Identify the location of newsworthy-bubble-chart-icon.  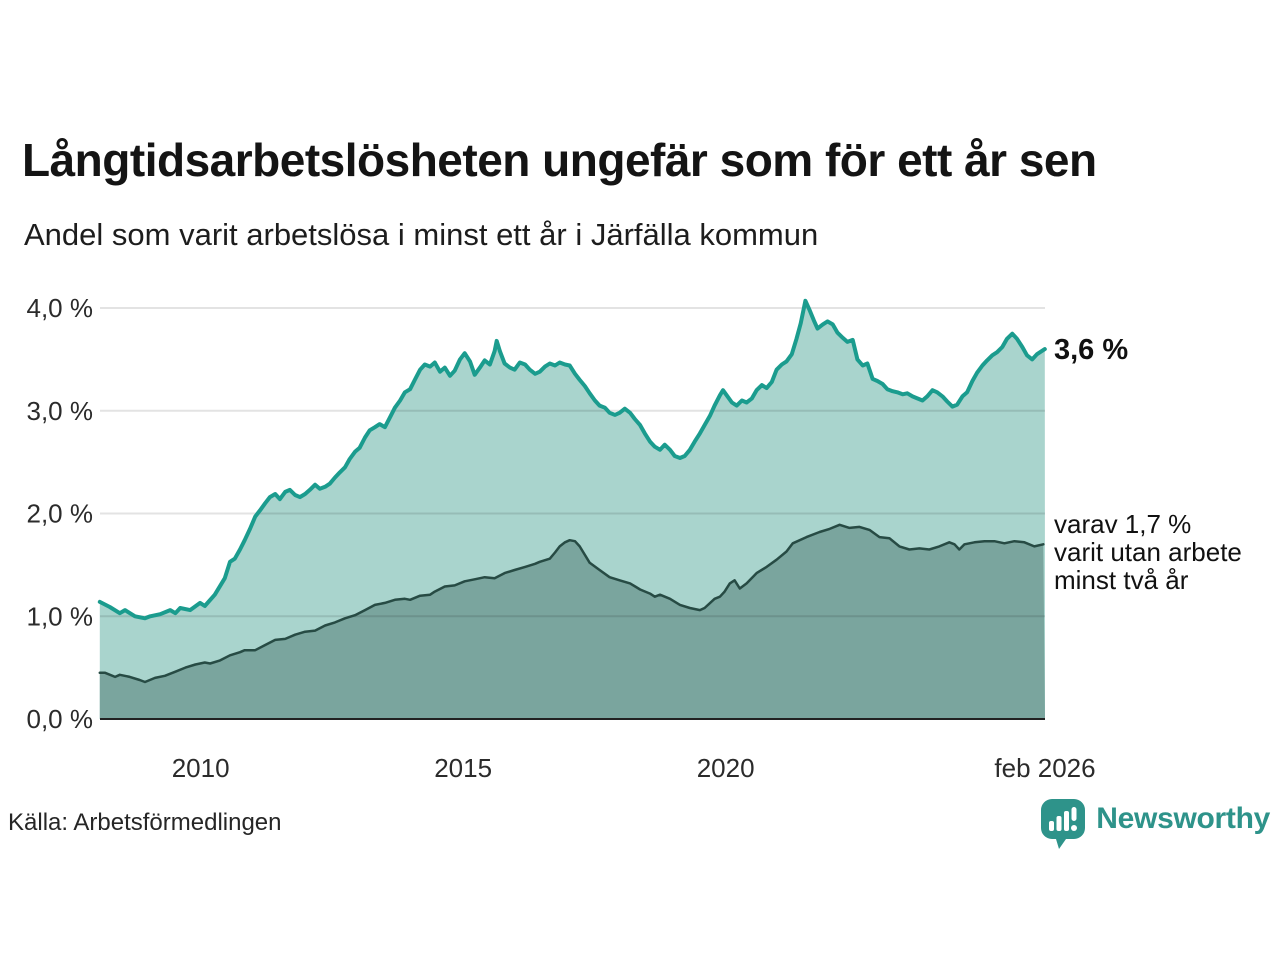
(1063, 824).